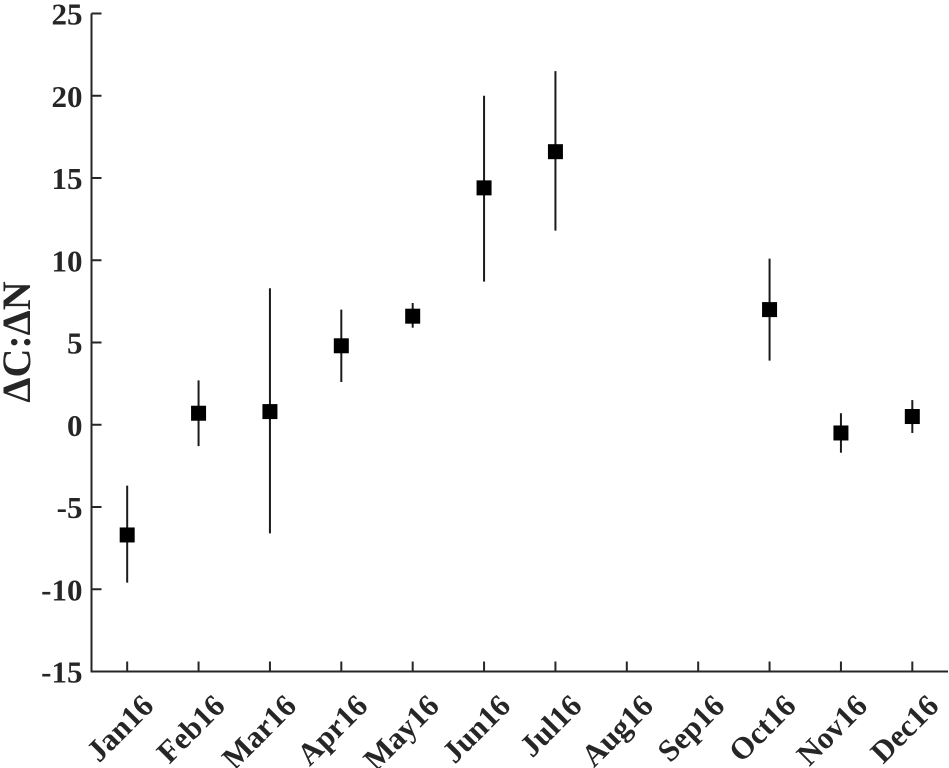 The width and height of the screenshot is (949, 768). Describe the element at coordinates (831, 728) in the screenshot. I see `x-tick-label: Nov16` at that location.